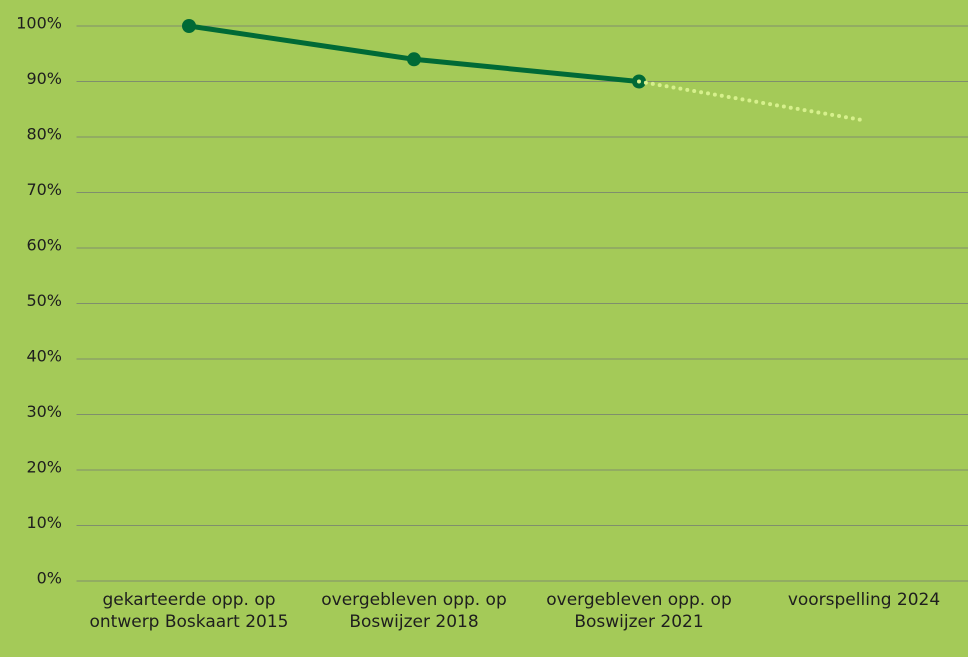 The height and width of the screenshot is (657, 968). Describe the element at coordinates (44, 245) in the screenshot. I see `y-tick-label: 60%` at that location.